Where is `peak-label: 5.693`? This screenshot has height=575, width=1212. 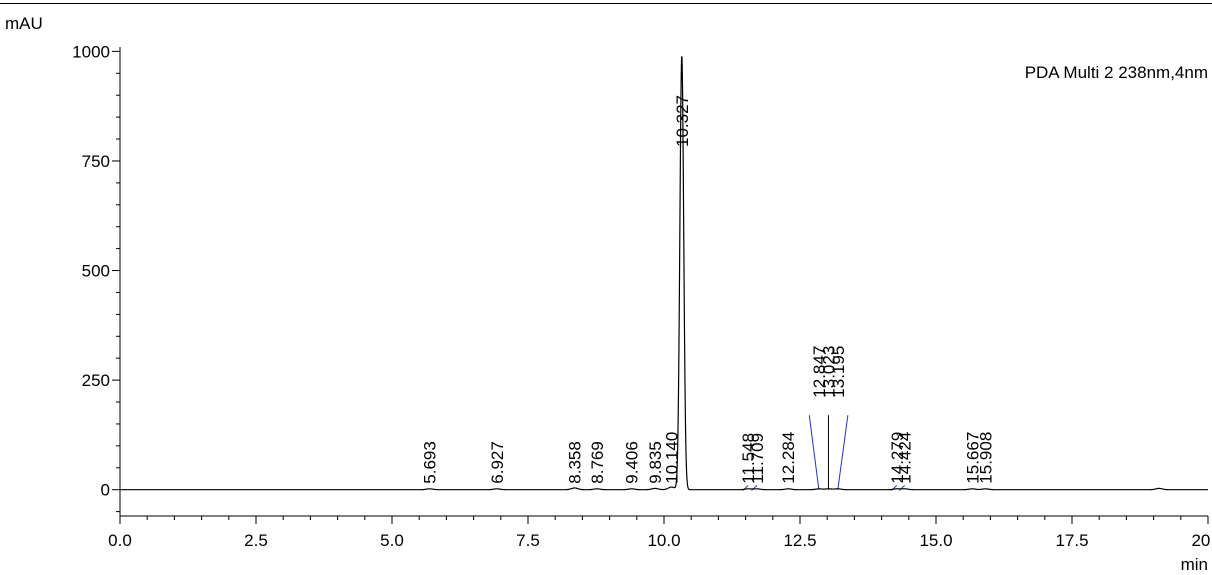
peak-label: 5.693 is located at coordinates (430, 462).